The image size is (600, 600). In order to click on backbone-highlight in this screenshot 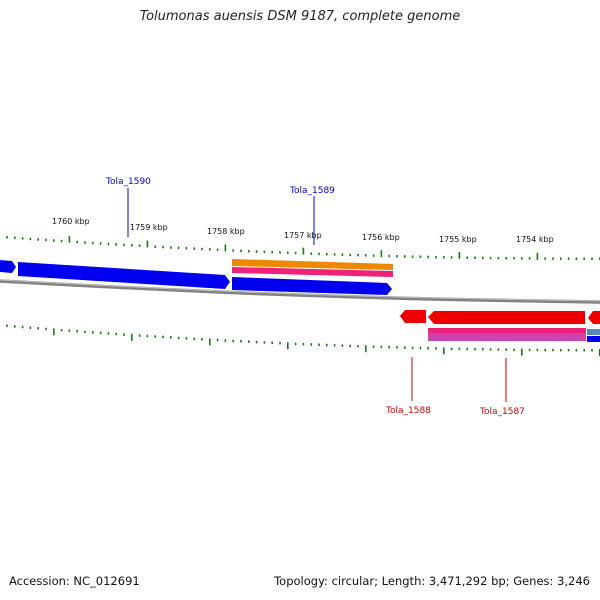, I will do `click(300, 290)`.